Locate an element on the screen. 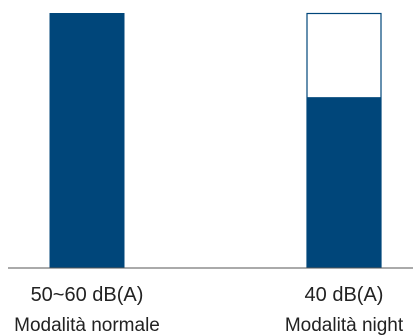  bar-night is located at coordinates (344, 183).